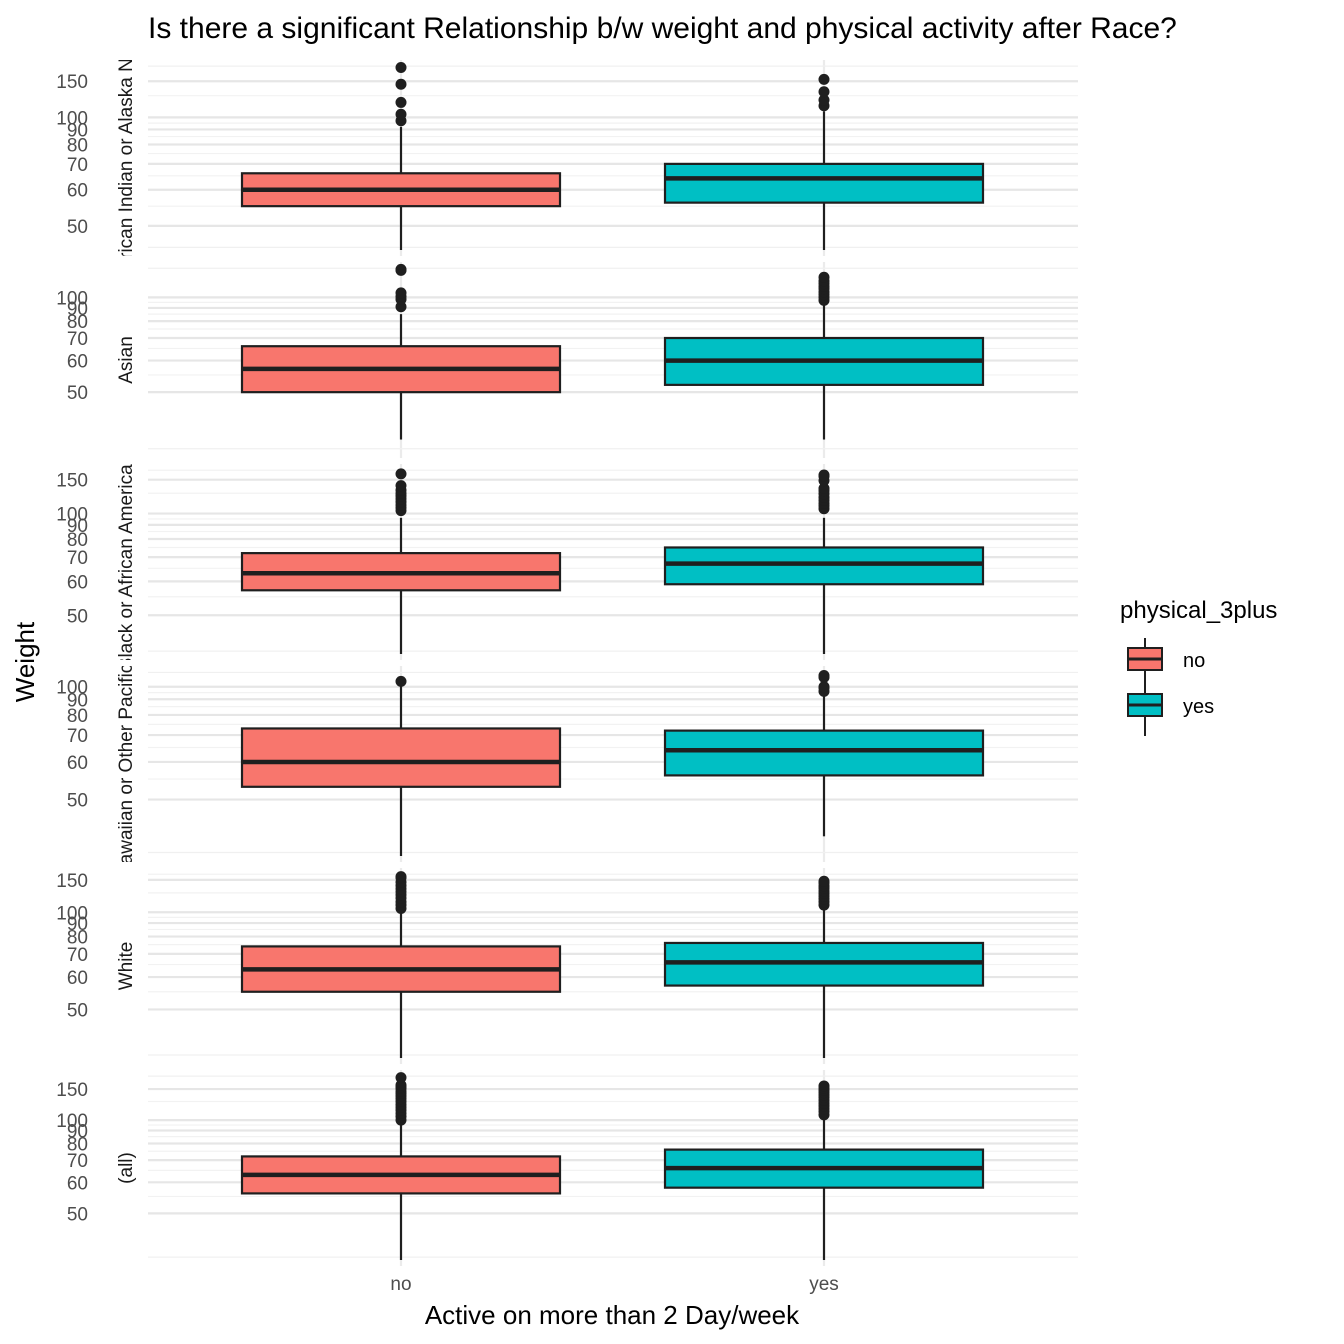 The height and width of the screenshot is (1344, 1344). Describe the element at coordinates (400, 1284) in the screenshot. I see `x-tick-label-no: no` at that location.